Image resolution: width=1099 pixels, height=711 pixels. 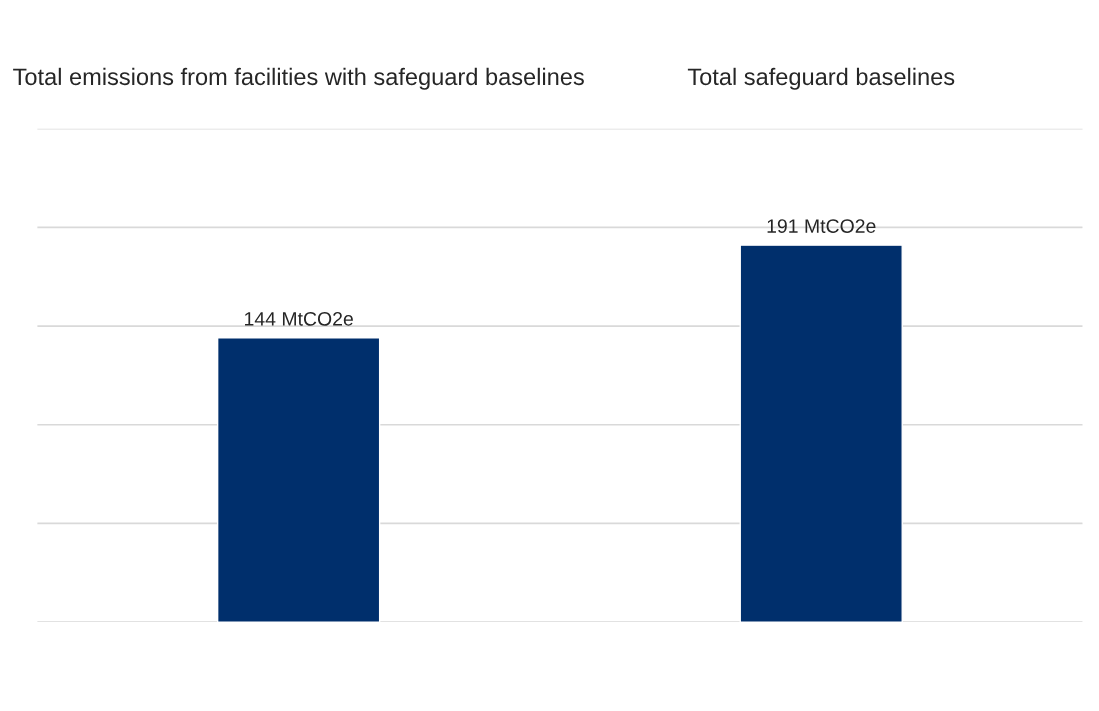 I want to click on x-tick-label: Total emissions from facilities with safeguard baselines, so click(x=298, y=78).